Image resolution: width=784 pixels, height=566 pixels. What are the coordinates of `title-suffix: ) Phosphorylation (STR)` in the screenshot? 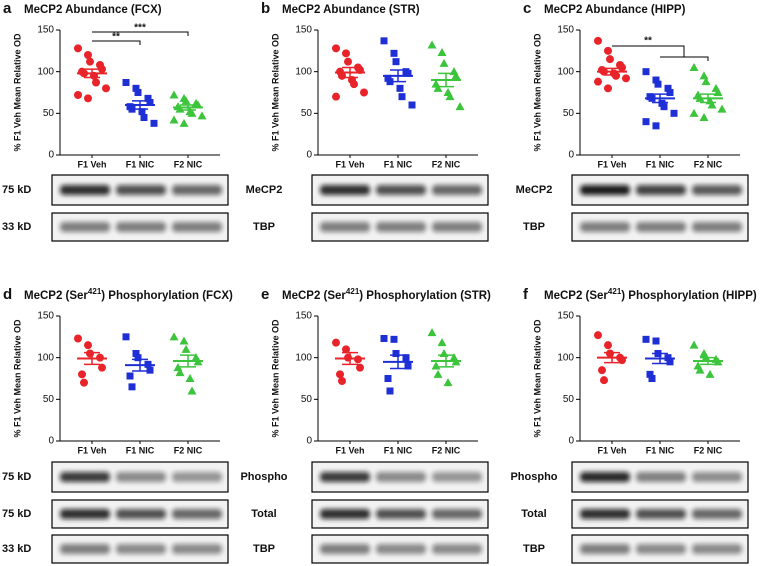 It's located at (425, 296).